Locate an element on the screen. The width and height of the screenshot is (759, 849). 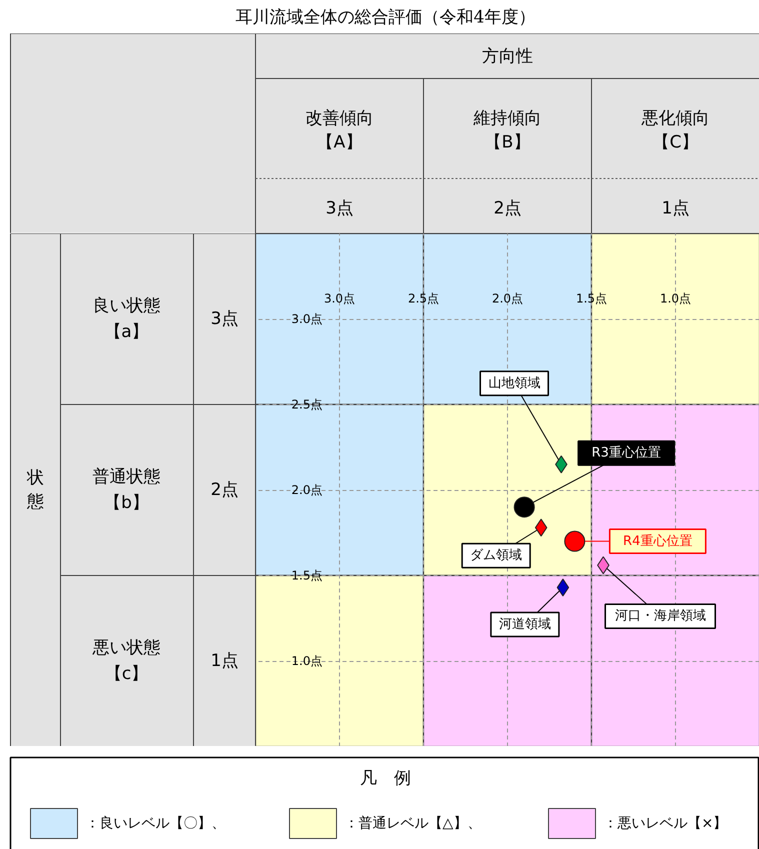
legend-title: 凡 例 is located at coordinates (385, 778).